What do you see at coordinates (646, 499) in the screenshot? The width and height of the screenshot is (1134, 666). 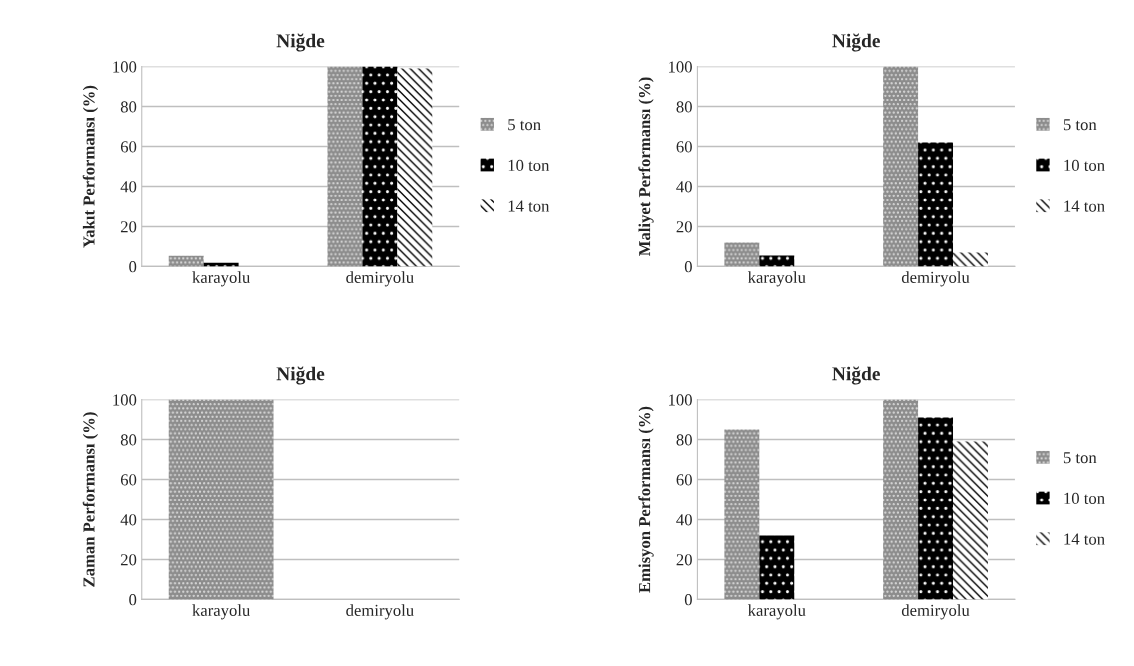 I see `y-axis-title: Emisyon Performansı (%)` at bounding box center [646, 499].